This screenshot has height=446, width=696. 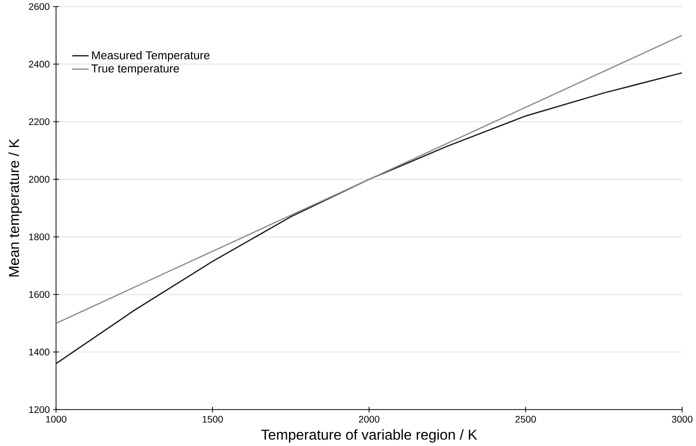 What do you see at coordinates (39, 122) in the screenshot?
I see `y-tick-label: 2200` at bounding box center [39, 122].